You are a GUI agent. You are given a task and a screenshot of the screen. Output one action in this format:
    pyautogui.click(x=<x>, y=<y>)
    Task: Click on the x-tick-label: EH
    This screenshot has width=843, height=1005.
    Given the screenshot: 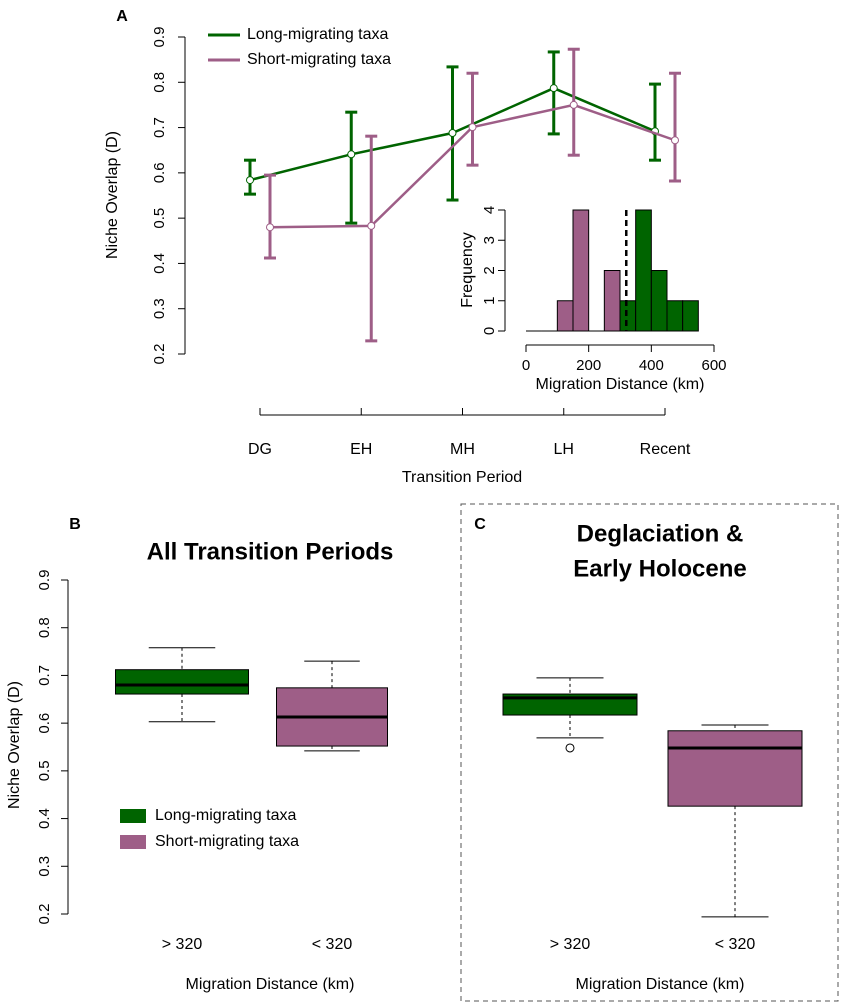 What is the action you would take?
    pyautogui.click(x=361, y=449)
    